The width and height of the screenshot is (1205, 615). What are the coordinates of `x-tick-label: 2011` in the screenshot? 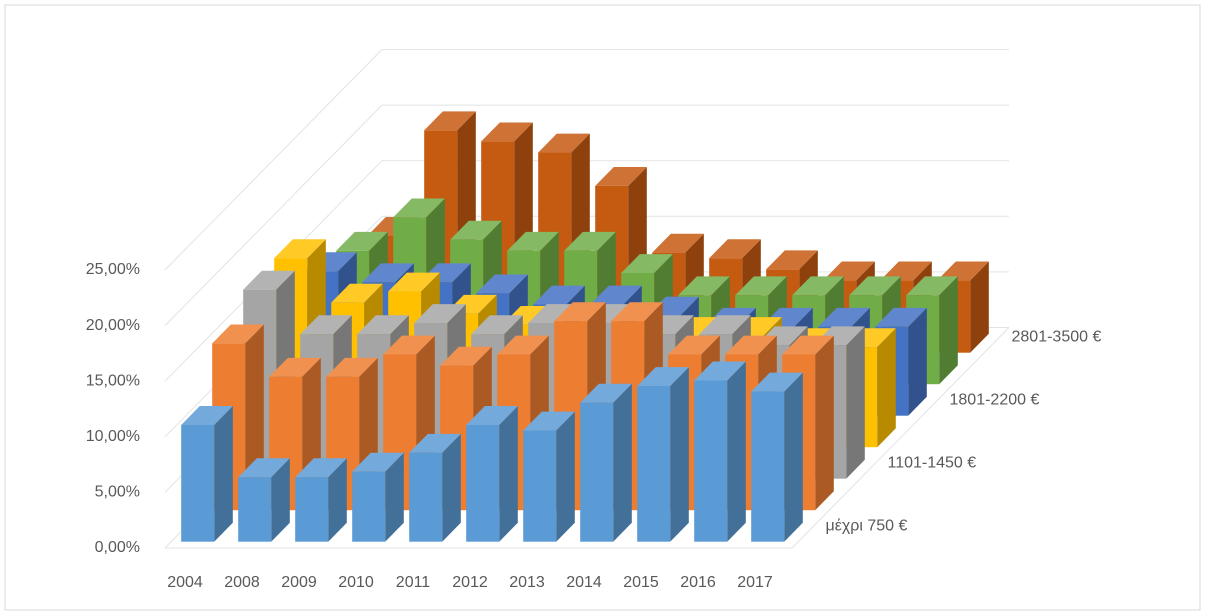 It's located at (413, 582).